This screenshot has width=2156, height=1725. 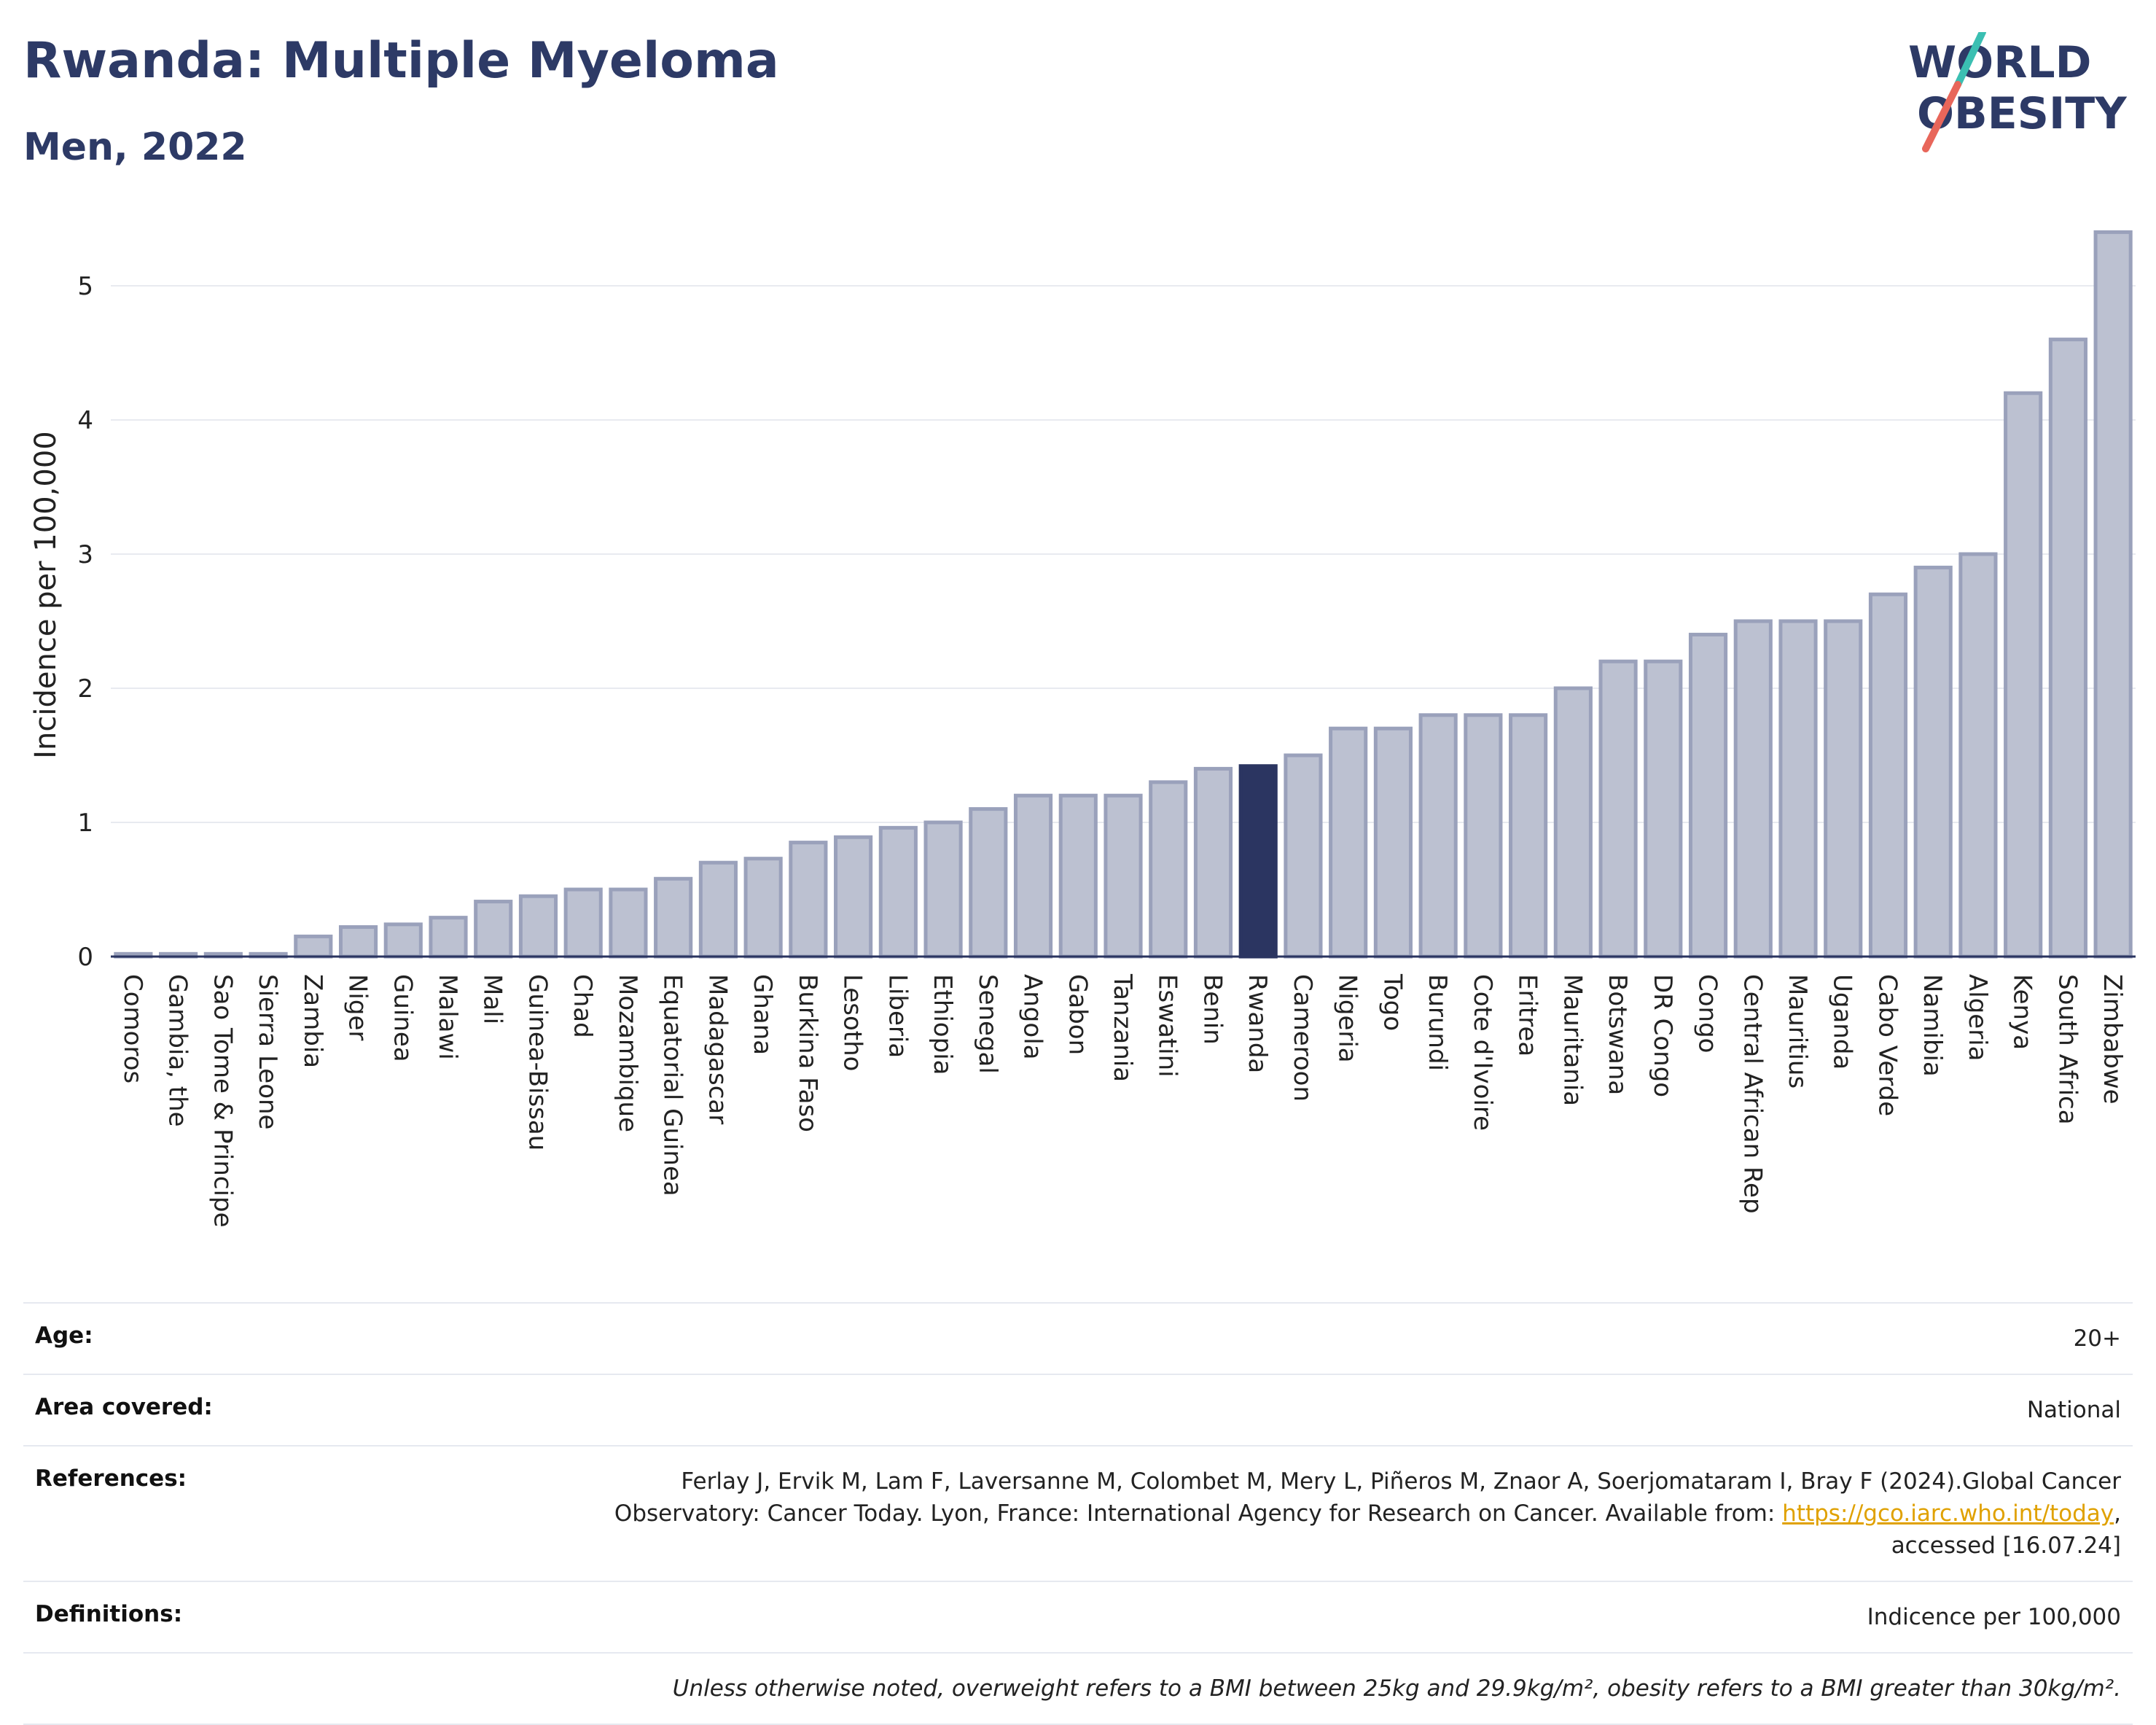 I want to click on bar-burkina-faso, so click(x=808, y=900).